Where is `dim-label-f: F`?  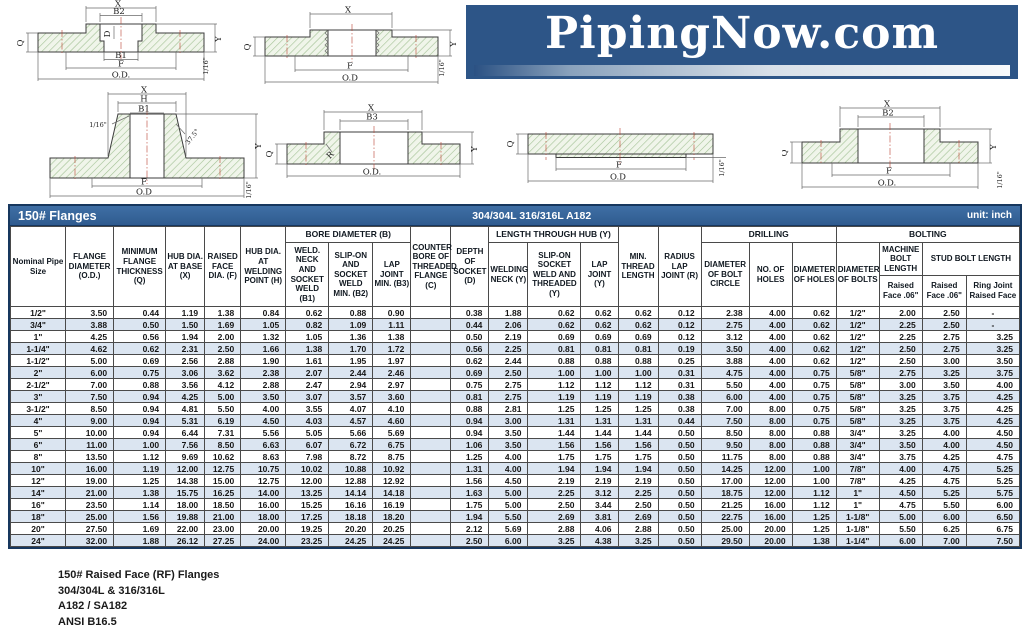 dim-label-f: F is located at coordinates (121, 65).